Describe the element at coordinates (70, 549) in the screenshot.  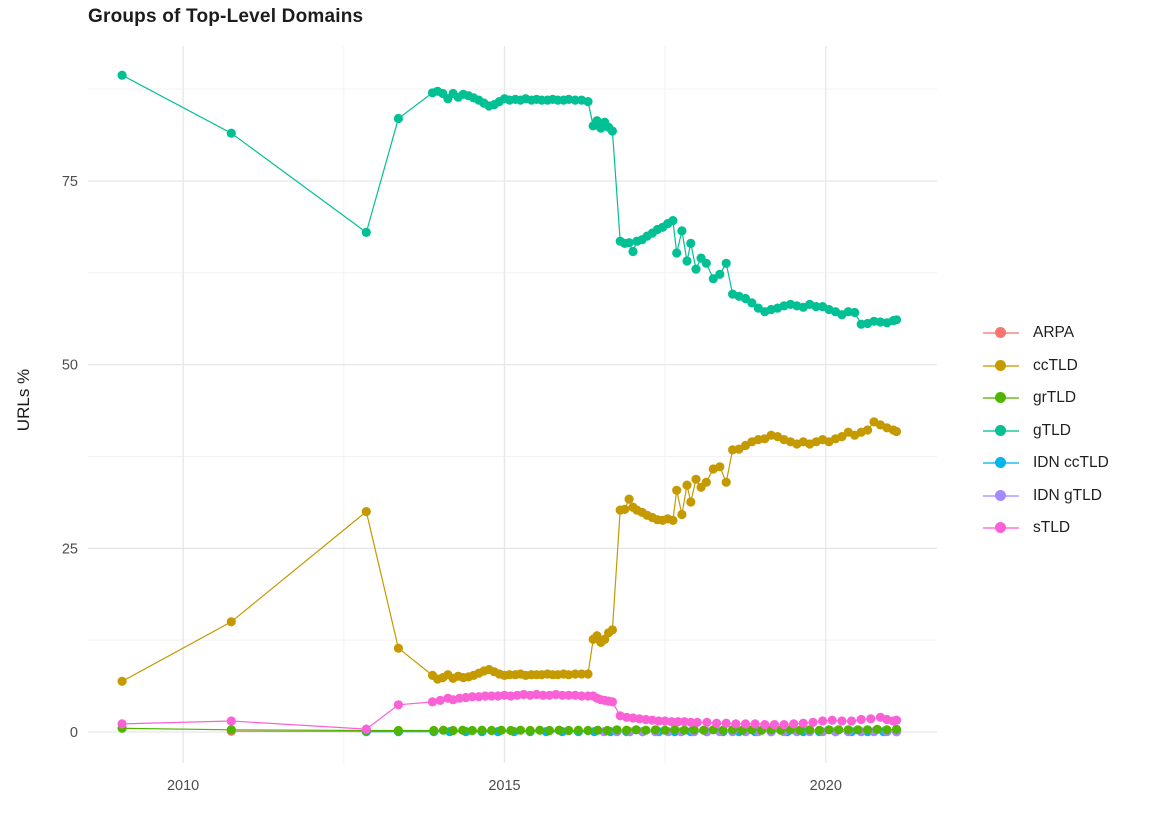
I see `y-tick-label: 25` at that location.